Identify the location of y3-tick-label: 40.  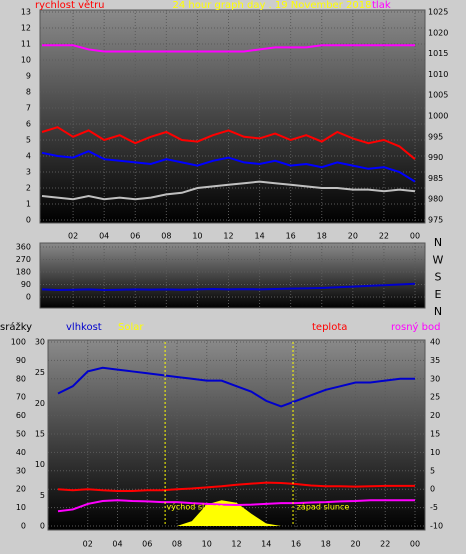
(435, 342).